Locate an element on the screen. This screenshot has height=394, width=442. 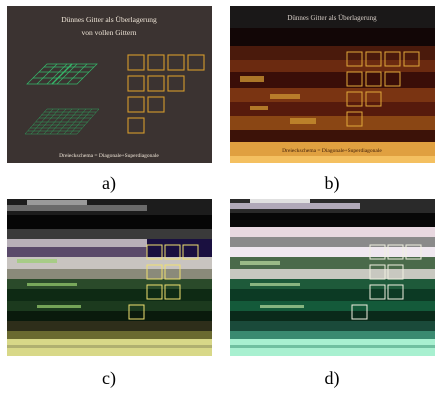
lower-grid is located at coordinates (62, 121).